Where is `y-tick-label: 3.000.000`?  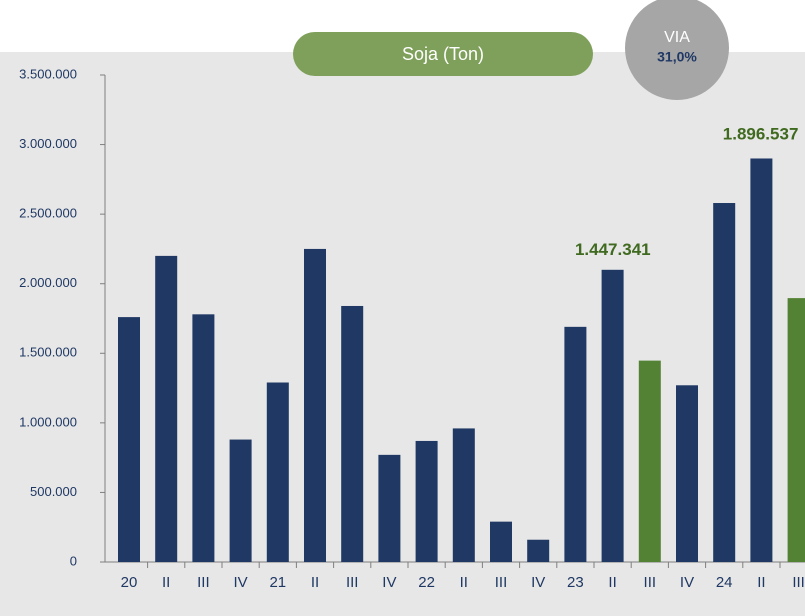
y-tick-label: 3.000.000 is located at coordinates (48, 143).